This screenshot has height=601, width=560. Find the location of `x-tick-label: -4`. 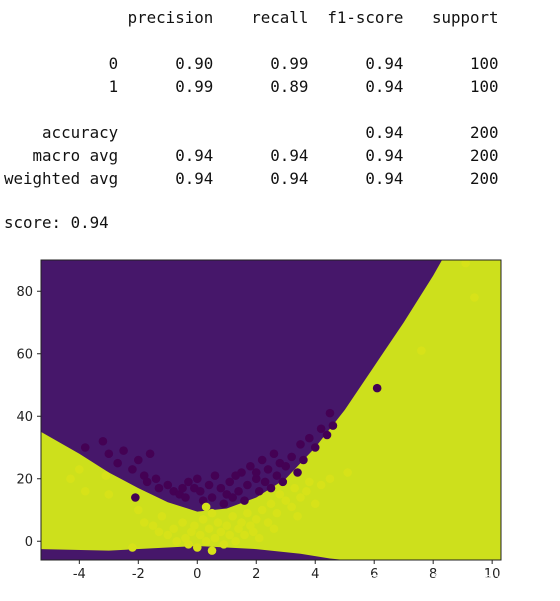

x-tick-label: -4 is located at coordinates (79, 574).